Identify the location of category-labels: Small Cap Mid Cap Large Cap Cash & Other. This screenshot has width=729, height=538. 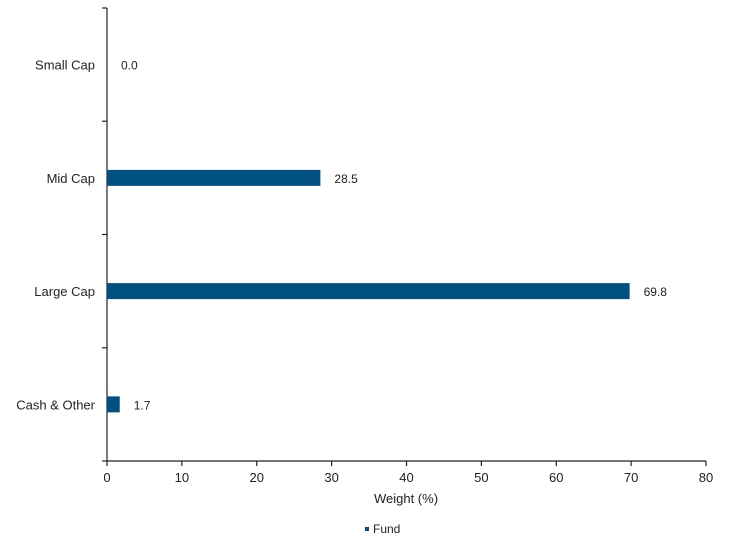
(55, 235).